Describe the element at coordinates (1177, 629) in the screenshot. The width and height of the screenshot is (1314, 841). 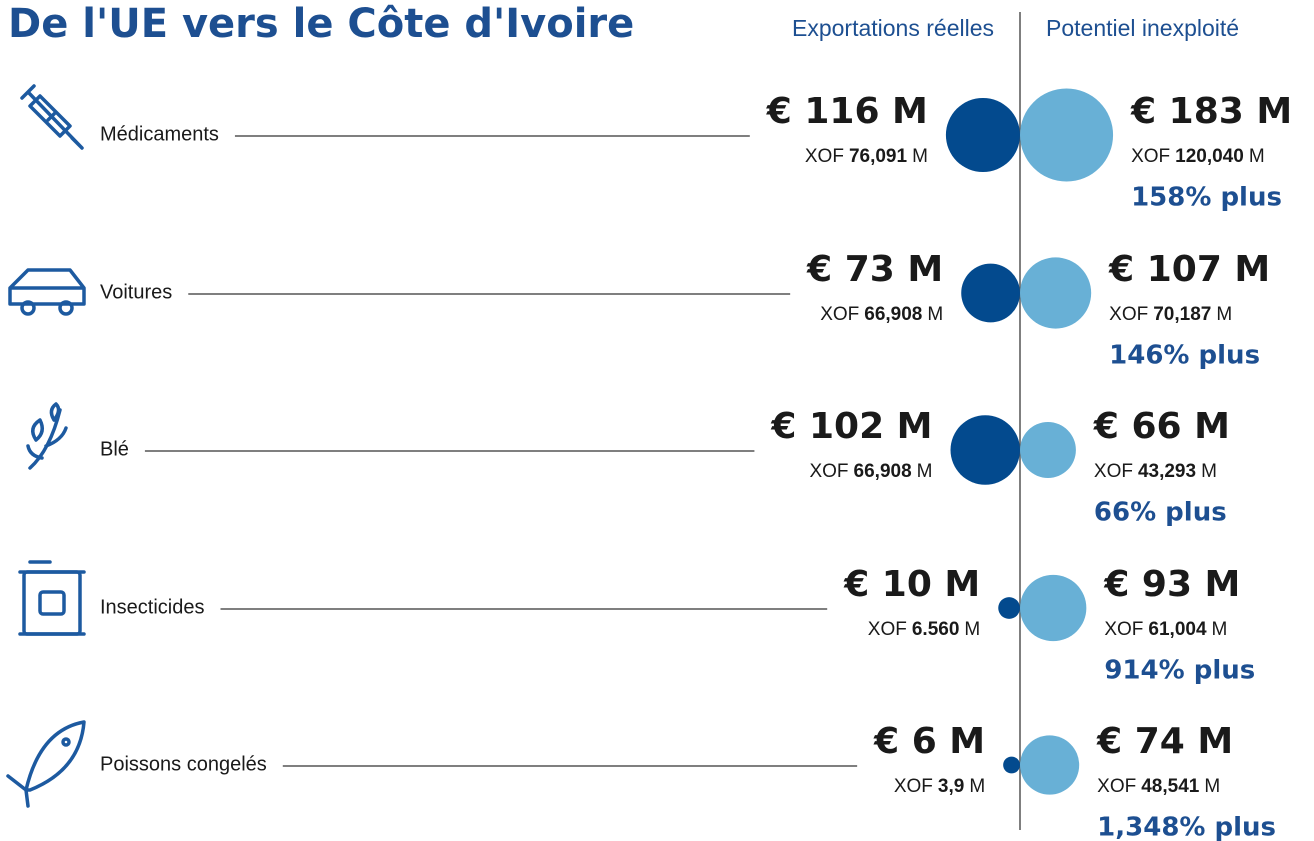
I see `xof-value: 61,004` at that location.